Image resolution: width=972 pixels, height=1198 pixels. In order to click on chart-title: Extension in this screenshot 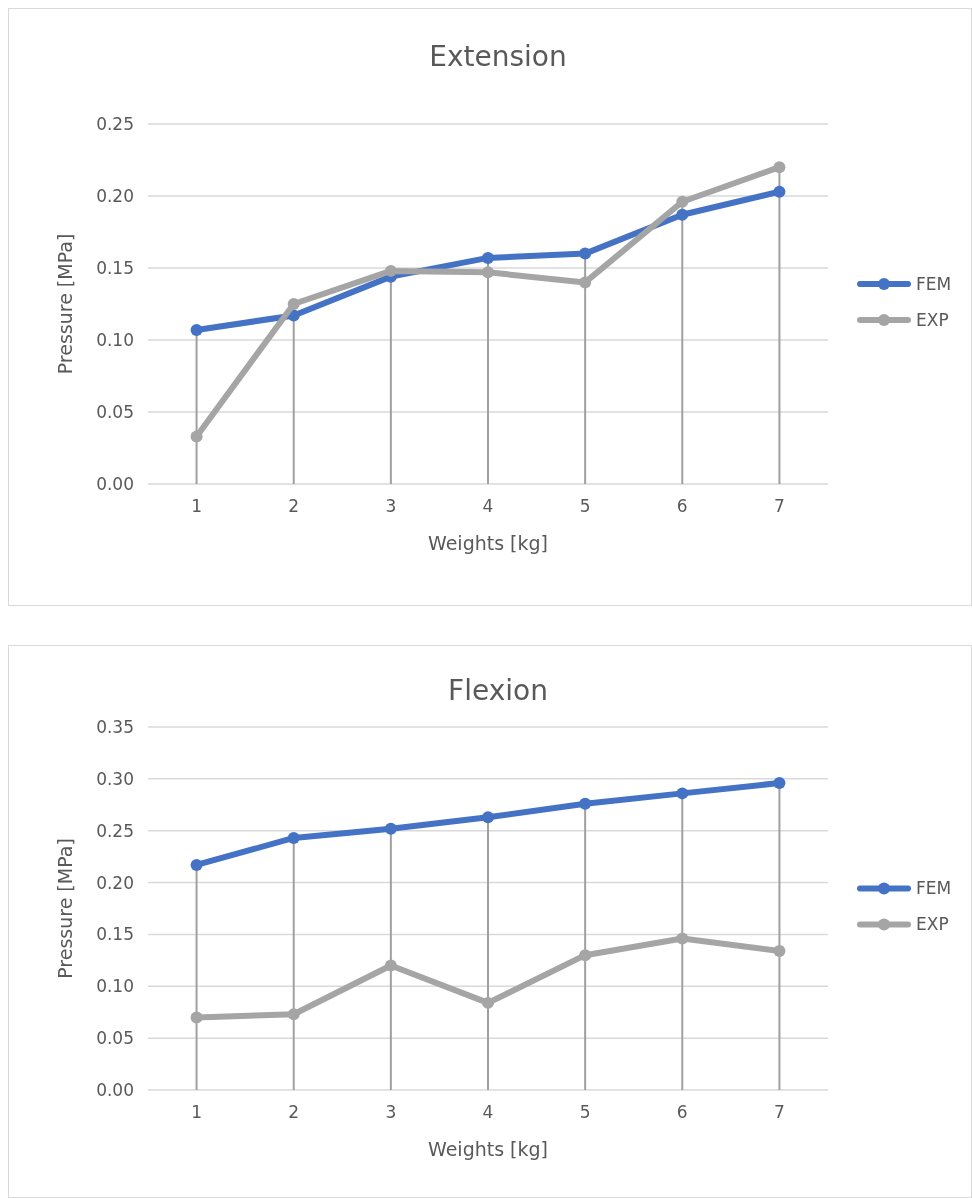, I will do `click(498, 56)`.